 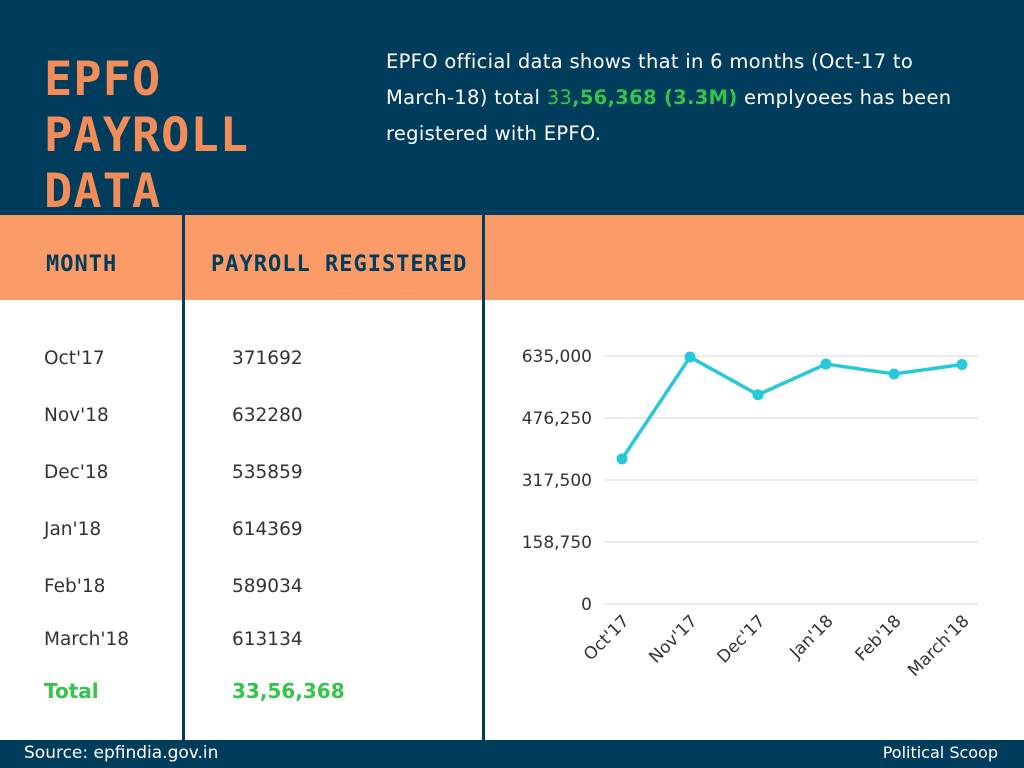 What do you see at coordinates (655, 97) in the screenshot?
I see `summary-total-part2: ,56,368 (3.3M)` at bounding box center [655, 97].